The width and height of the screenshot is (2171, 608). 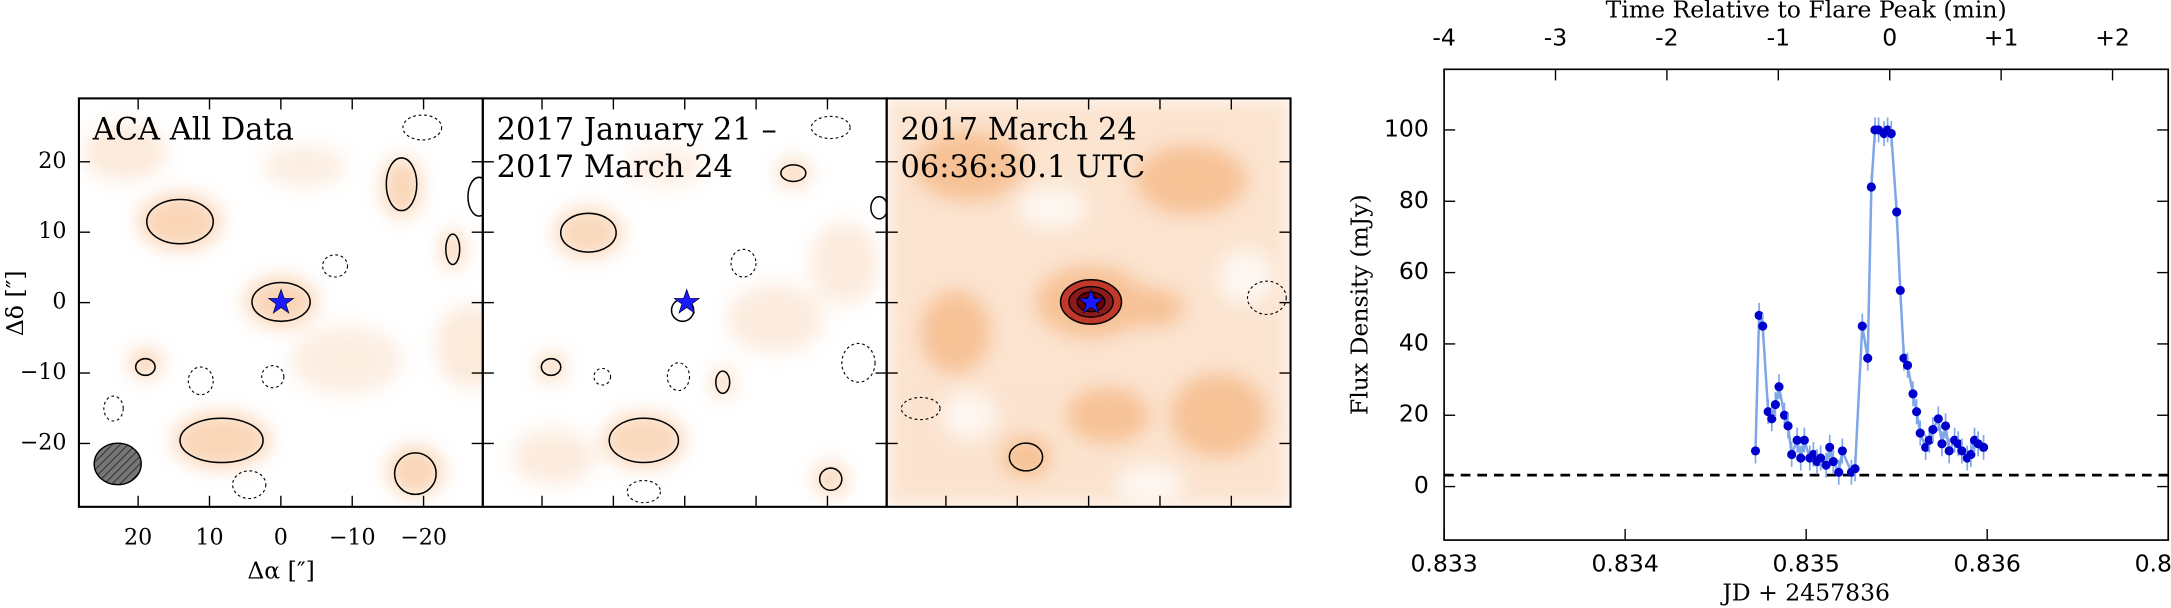 I want to click on y-axis-label: Flux Density (mJy), so click(x=1360, y=304).